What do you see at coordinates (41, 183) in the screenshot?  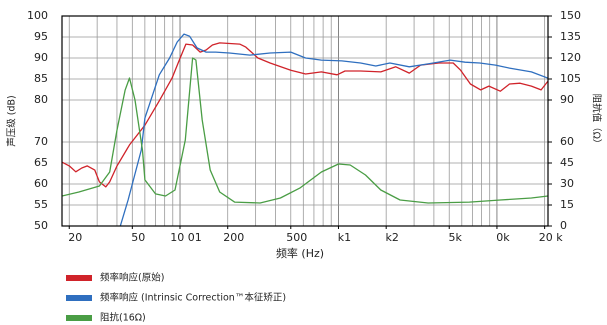 I see `y-tick-label: 60` at bounding box center [41, 183].